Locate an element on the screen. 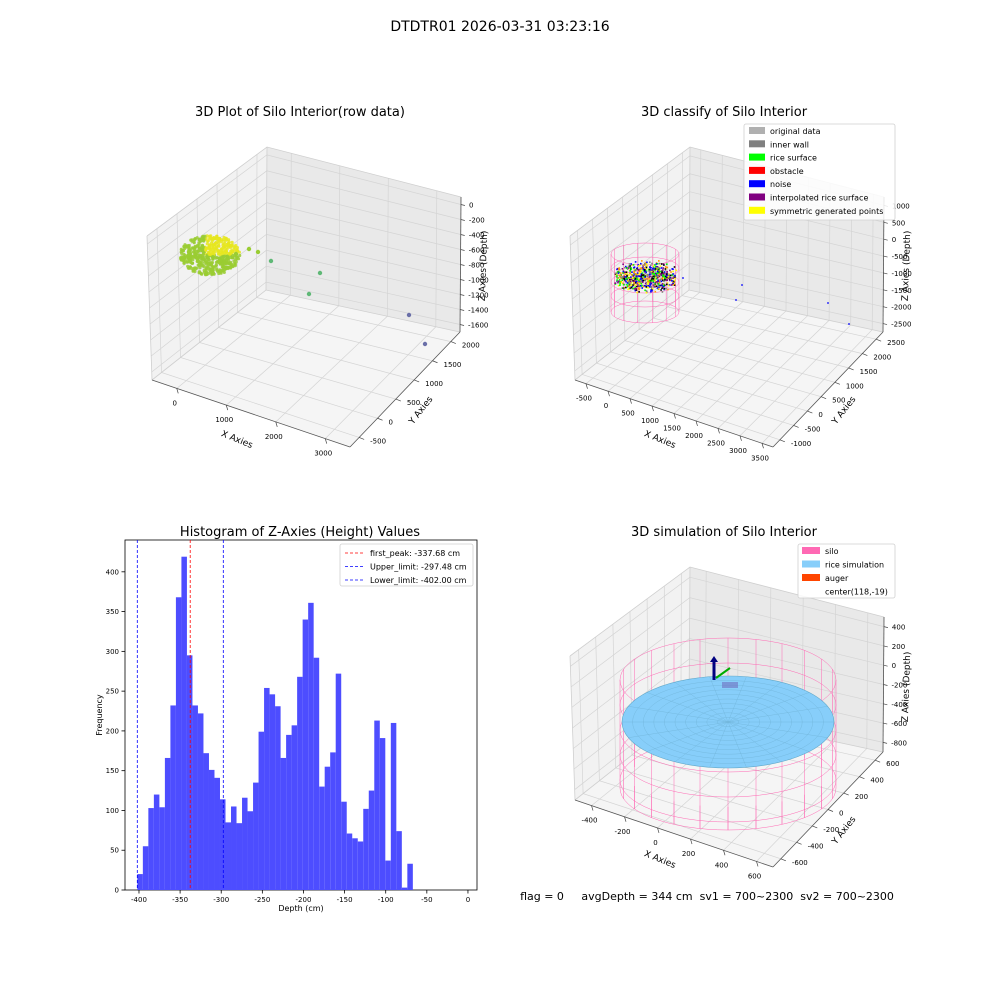 This screenshot has height=1000, width=1000. x-tick-label: 200 is located at coordinates (688, 854).